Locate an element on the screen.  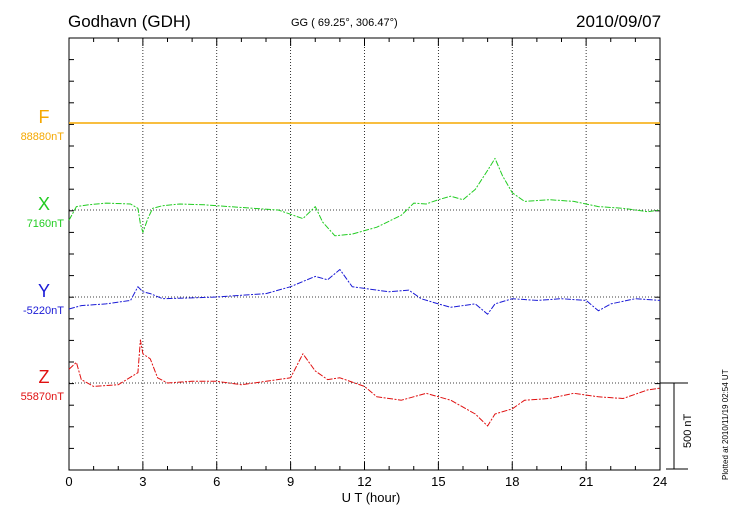
series-x-line is located at coordinates (364, 197).